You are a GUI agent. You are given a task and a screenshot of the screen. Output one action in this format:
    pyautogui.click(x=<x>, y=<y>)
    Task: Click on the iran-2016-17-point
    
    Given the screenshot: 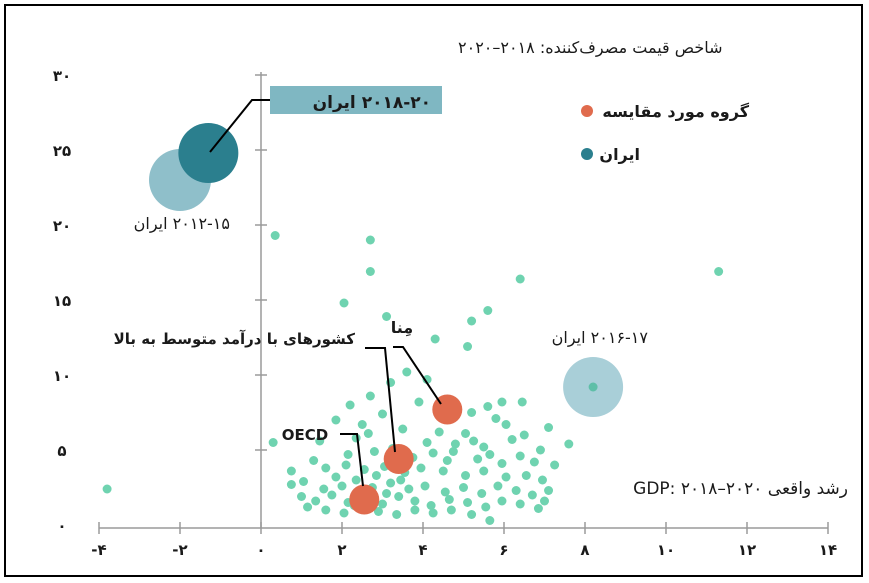 What is the action you would take?
    pyautogui.click(x=593, y=387)
    